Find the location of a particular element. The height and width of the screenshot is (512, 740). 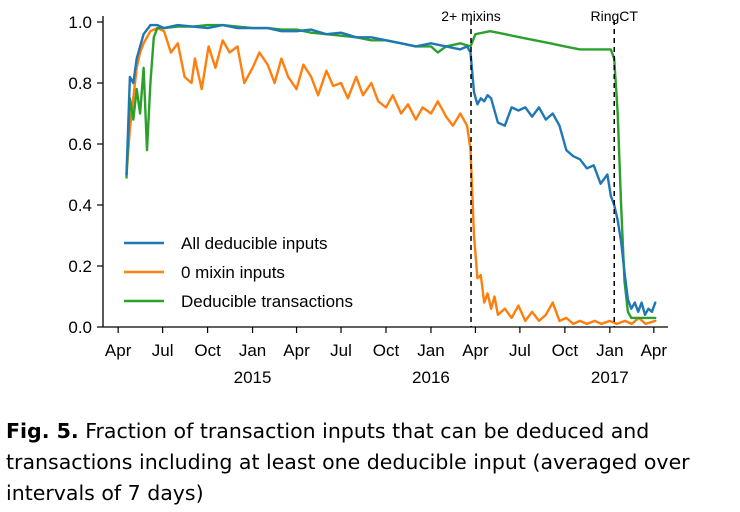

y-tick-label: 0.0 is located at coordinates (80, 327).